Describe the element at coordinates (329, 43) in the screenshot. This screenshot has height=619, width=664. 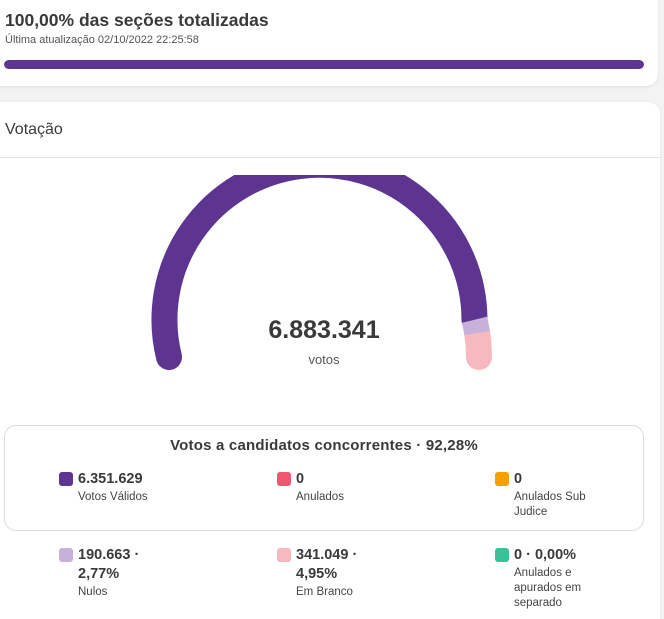
I see `totalization-card` at that location.